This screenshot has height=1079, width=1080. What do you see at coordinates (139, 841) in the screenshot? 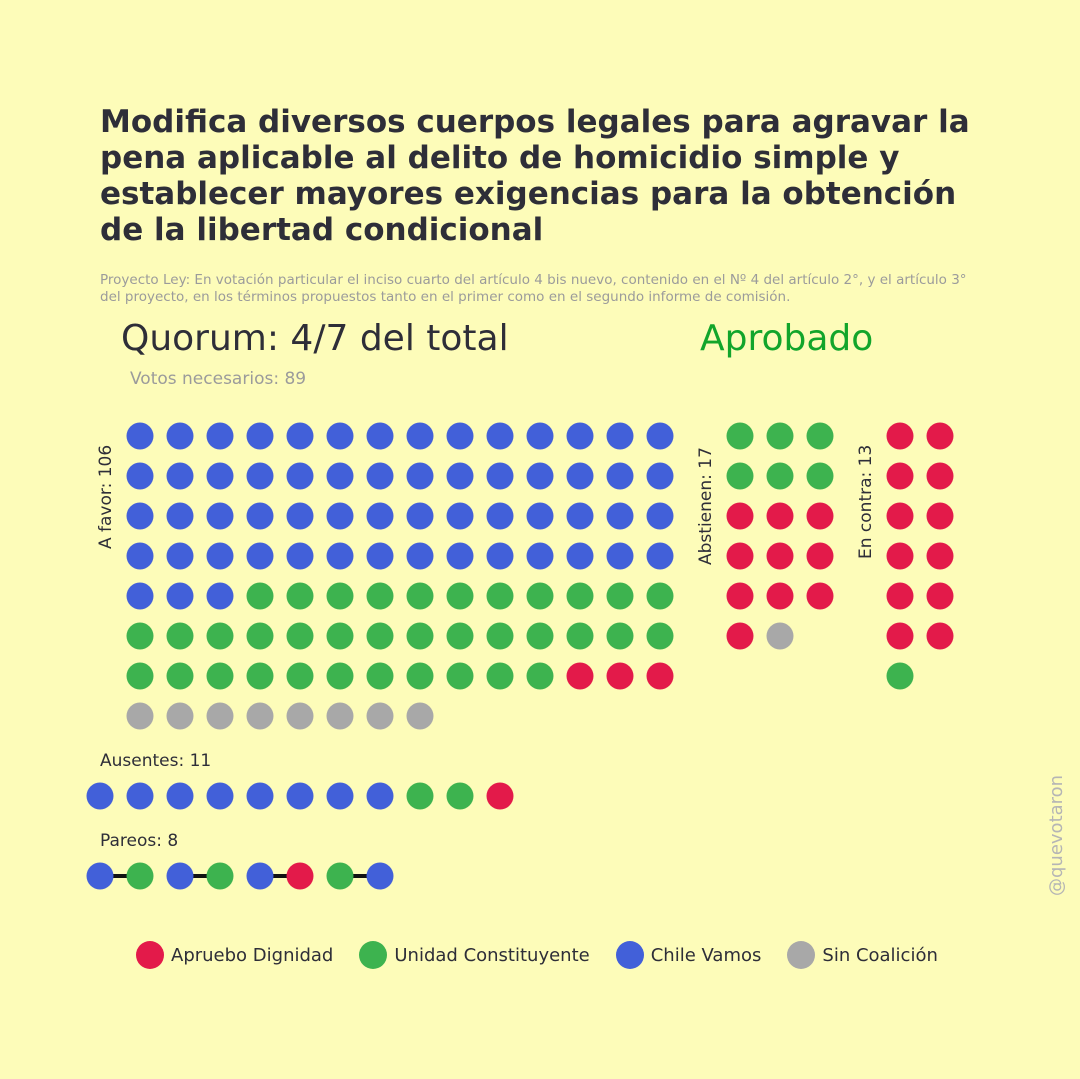
I see `pairs-label: Pareos: 8` at bounding box center [139, 841].